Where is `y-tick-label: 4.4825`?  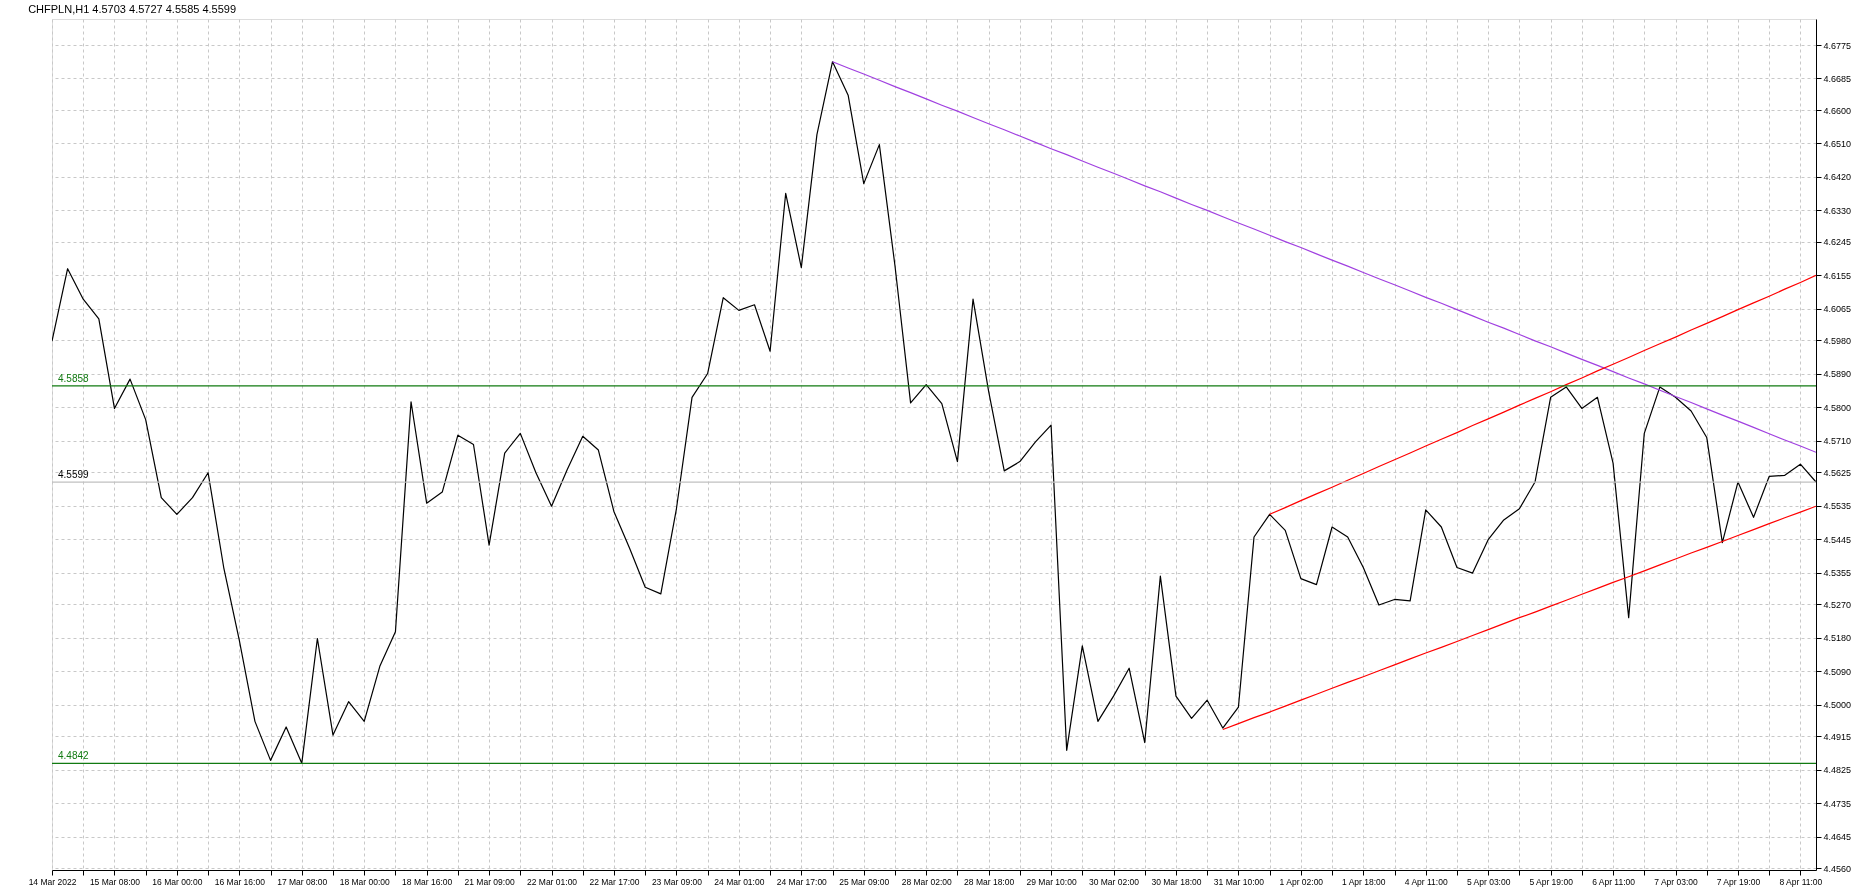
y-tick-label: 4.4825 is located at coordinates (1837, 770).